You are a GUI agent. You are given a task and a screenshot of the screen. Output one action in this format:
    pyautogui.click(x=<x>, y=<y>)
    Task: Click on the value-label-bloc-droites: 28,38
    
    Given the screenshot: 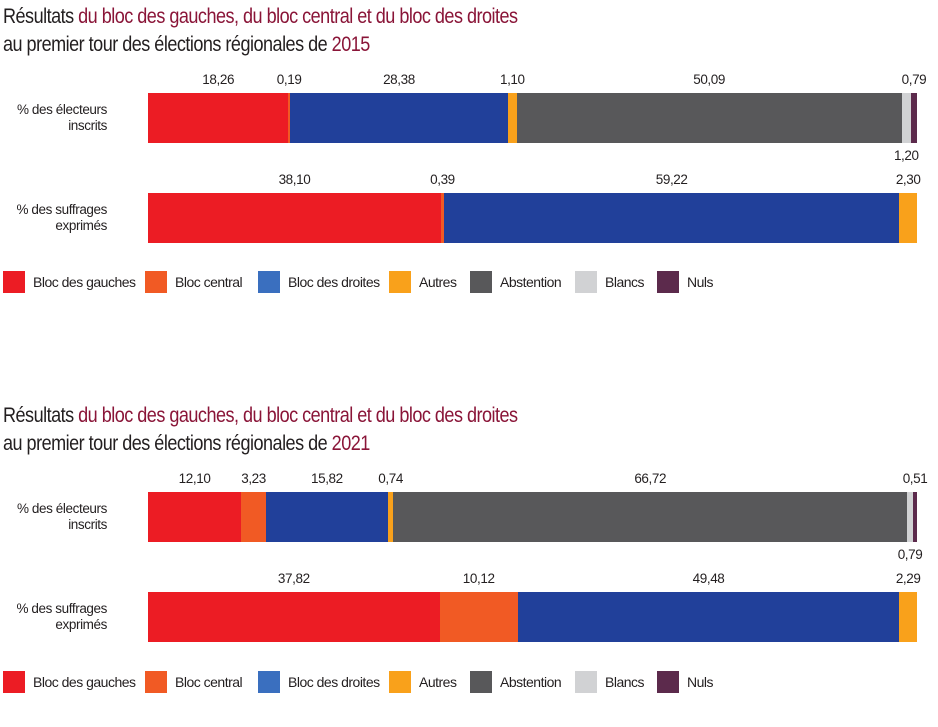 What is the action you would take?
    pyautogui.click(x=399, y=79)
    